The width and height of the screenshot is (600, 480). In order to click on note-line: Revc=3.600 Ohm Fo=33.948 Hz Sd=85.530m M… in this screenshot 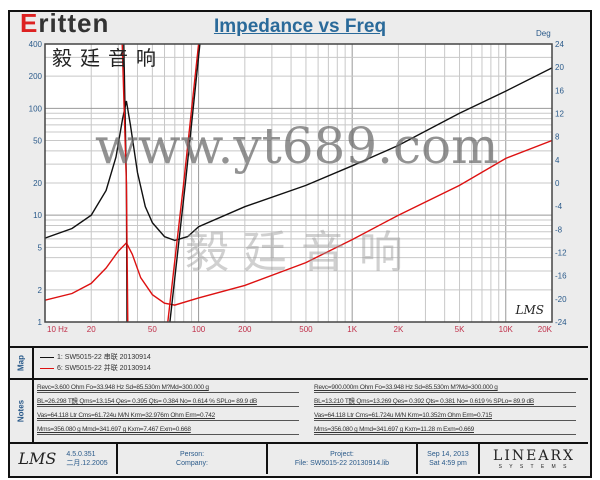, I will do `click(168, 388)`.